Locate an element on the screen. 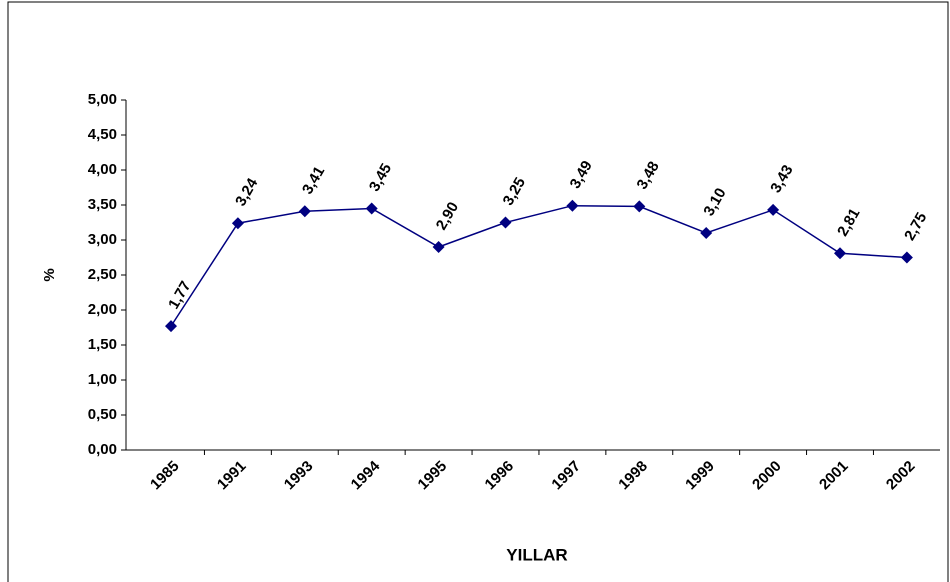  y-axis-label: % is located at coordinates (49, 274).